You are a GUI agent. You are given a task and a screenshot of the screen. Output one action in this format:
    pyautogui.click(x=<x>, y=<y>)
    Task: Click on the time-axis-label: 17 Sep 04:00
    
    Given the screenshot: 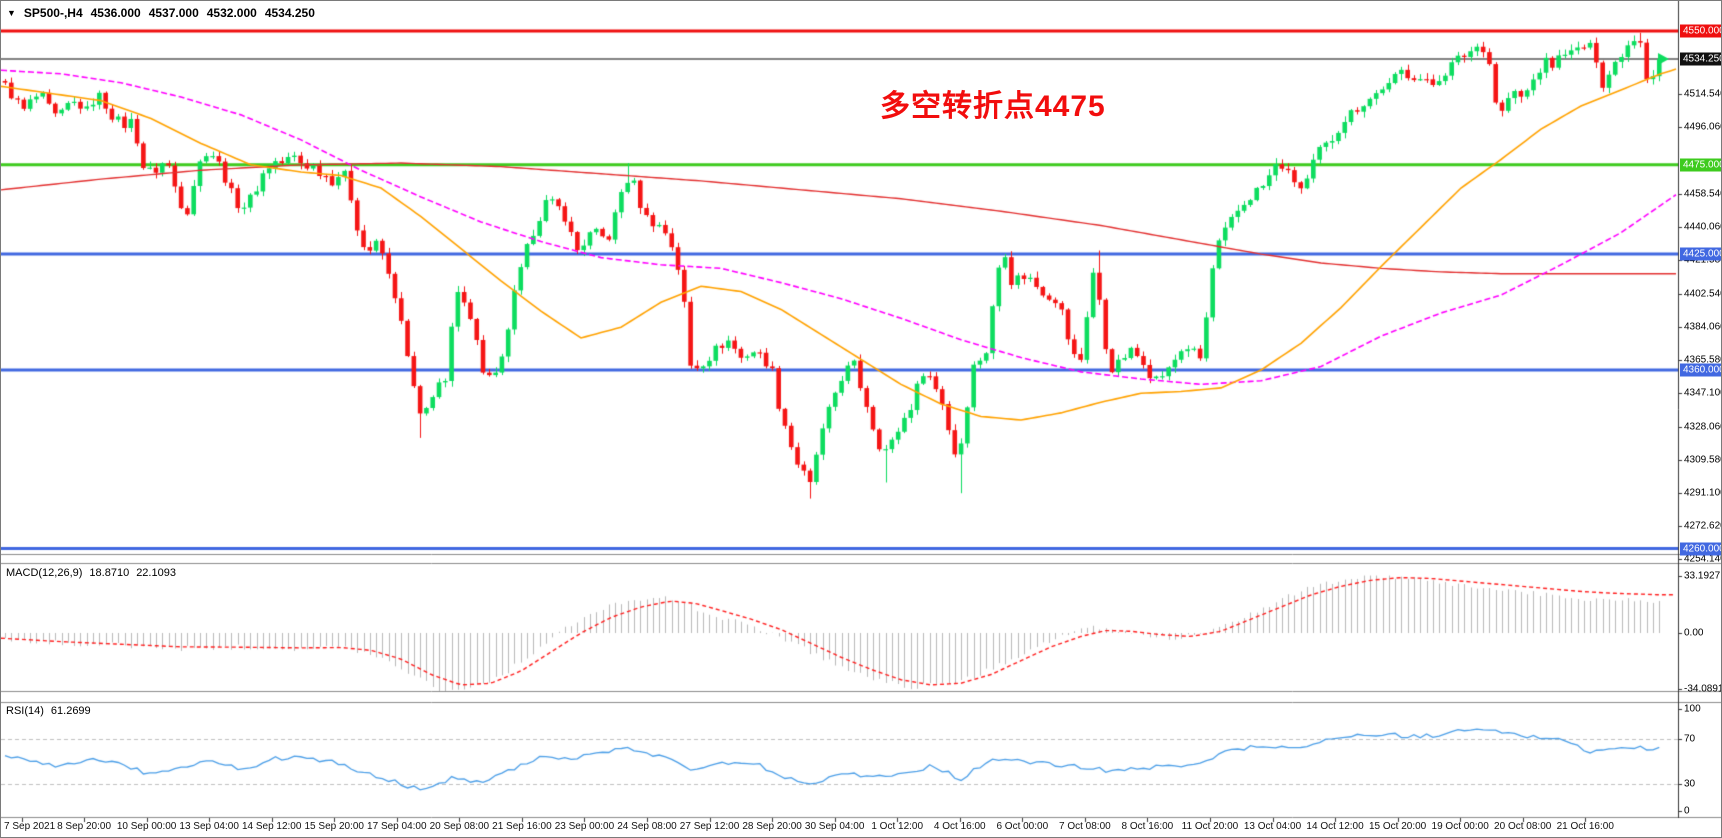 What is the action you would take?
    pyautogui.click(x=397, y=826)
    